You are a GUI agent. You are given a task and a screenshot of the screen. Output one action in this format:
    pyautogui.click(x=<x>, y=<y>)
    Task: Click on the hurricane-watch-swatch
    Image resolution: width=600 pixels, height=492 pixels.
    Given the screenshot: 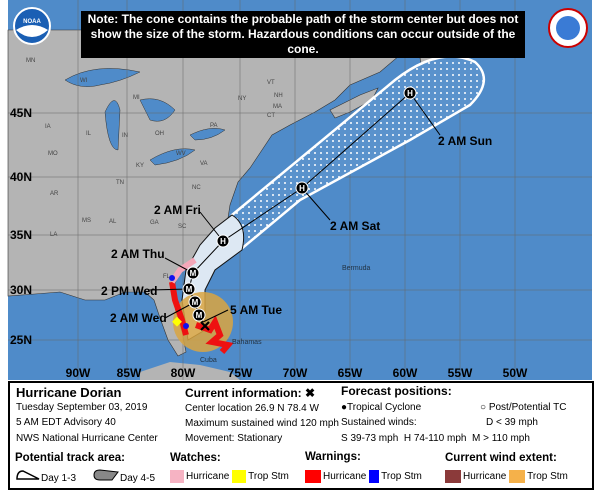 What is the action you would take?
    pyautogui.click(x=177, y=476)
    